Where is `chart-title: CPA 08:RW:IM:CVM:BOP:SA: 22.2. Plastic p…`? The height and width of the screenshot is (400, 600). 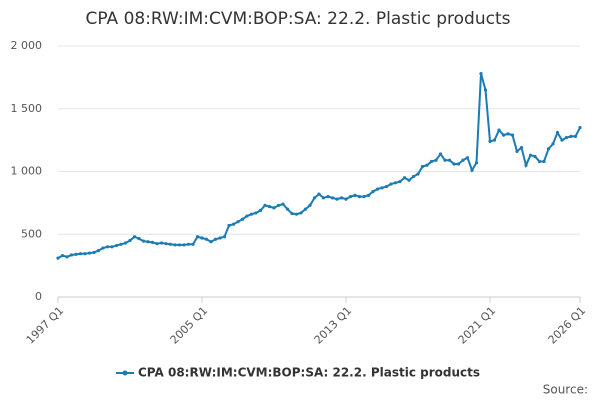
chart-title: CPA 08:RW:IM:CVM:BOP:SA: 22.2. Plastic p… is located at coordinates (298, 19).